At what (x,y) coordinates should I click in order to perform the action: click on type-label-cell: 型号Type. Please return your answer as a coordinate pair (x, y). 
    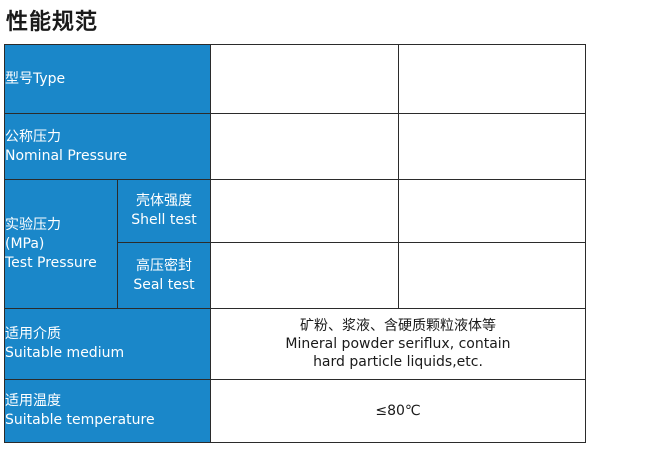
    Looking at the image, I should click on (107, 79).